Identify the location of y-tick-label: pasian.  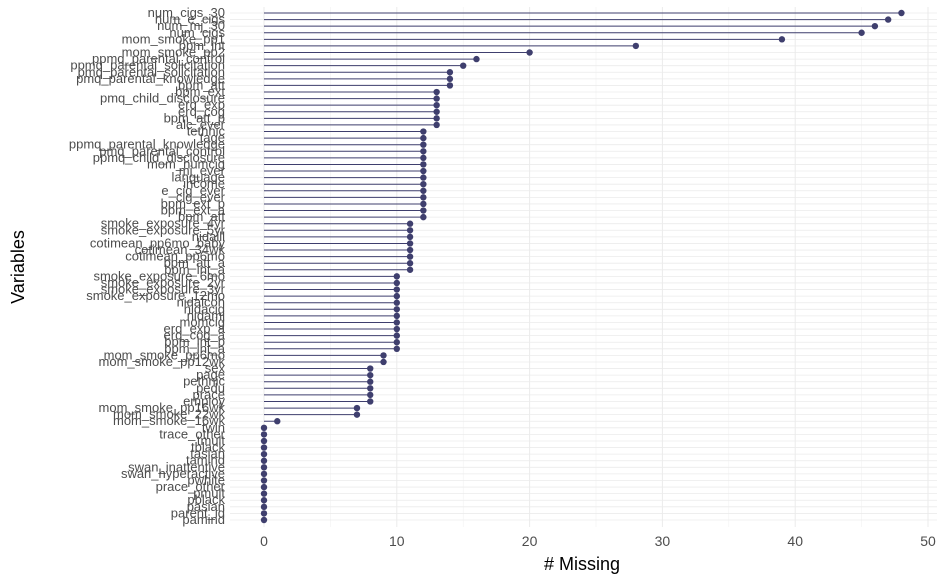
(206, 506).